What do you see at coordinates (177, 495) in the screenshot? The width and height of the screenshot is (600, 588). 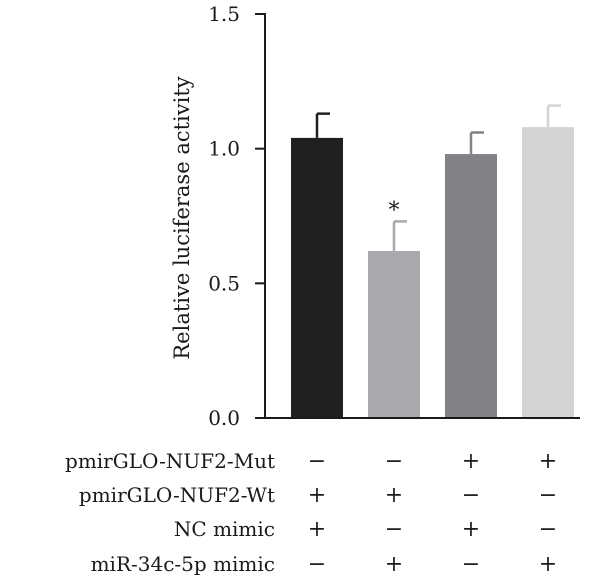 I see `condition-label: pmirGLO-NUF2-Wt` at bounding box center [177, 495].